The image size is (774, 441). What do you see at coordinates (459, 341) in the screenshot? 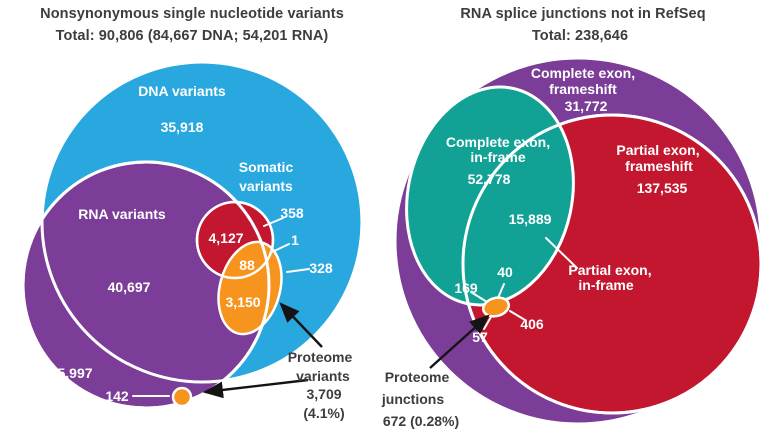
I see `proteome-junctions-arrow` at bounding box center [459, 341].